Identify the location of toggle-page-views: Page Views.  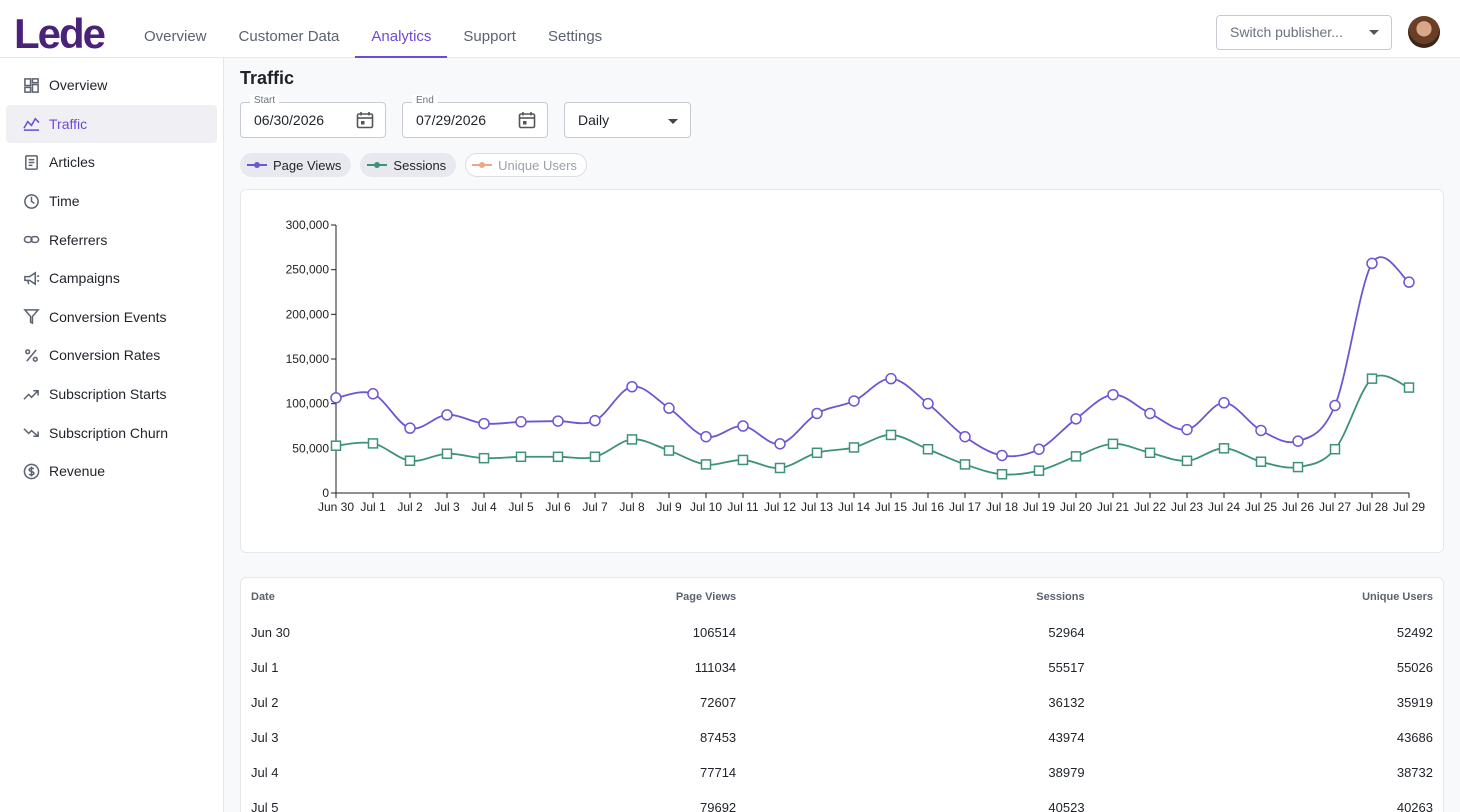
(296, 165).